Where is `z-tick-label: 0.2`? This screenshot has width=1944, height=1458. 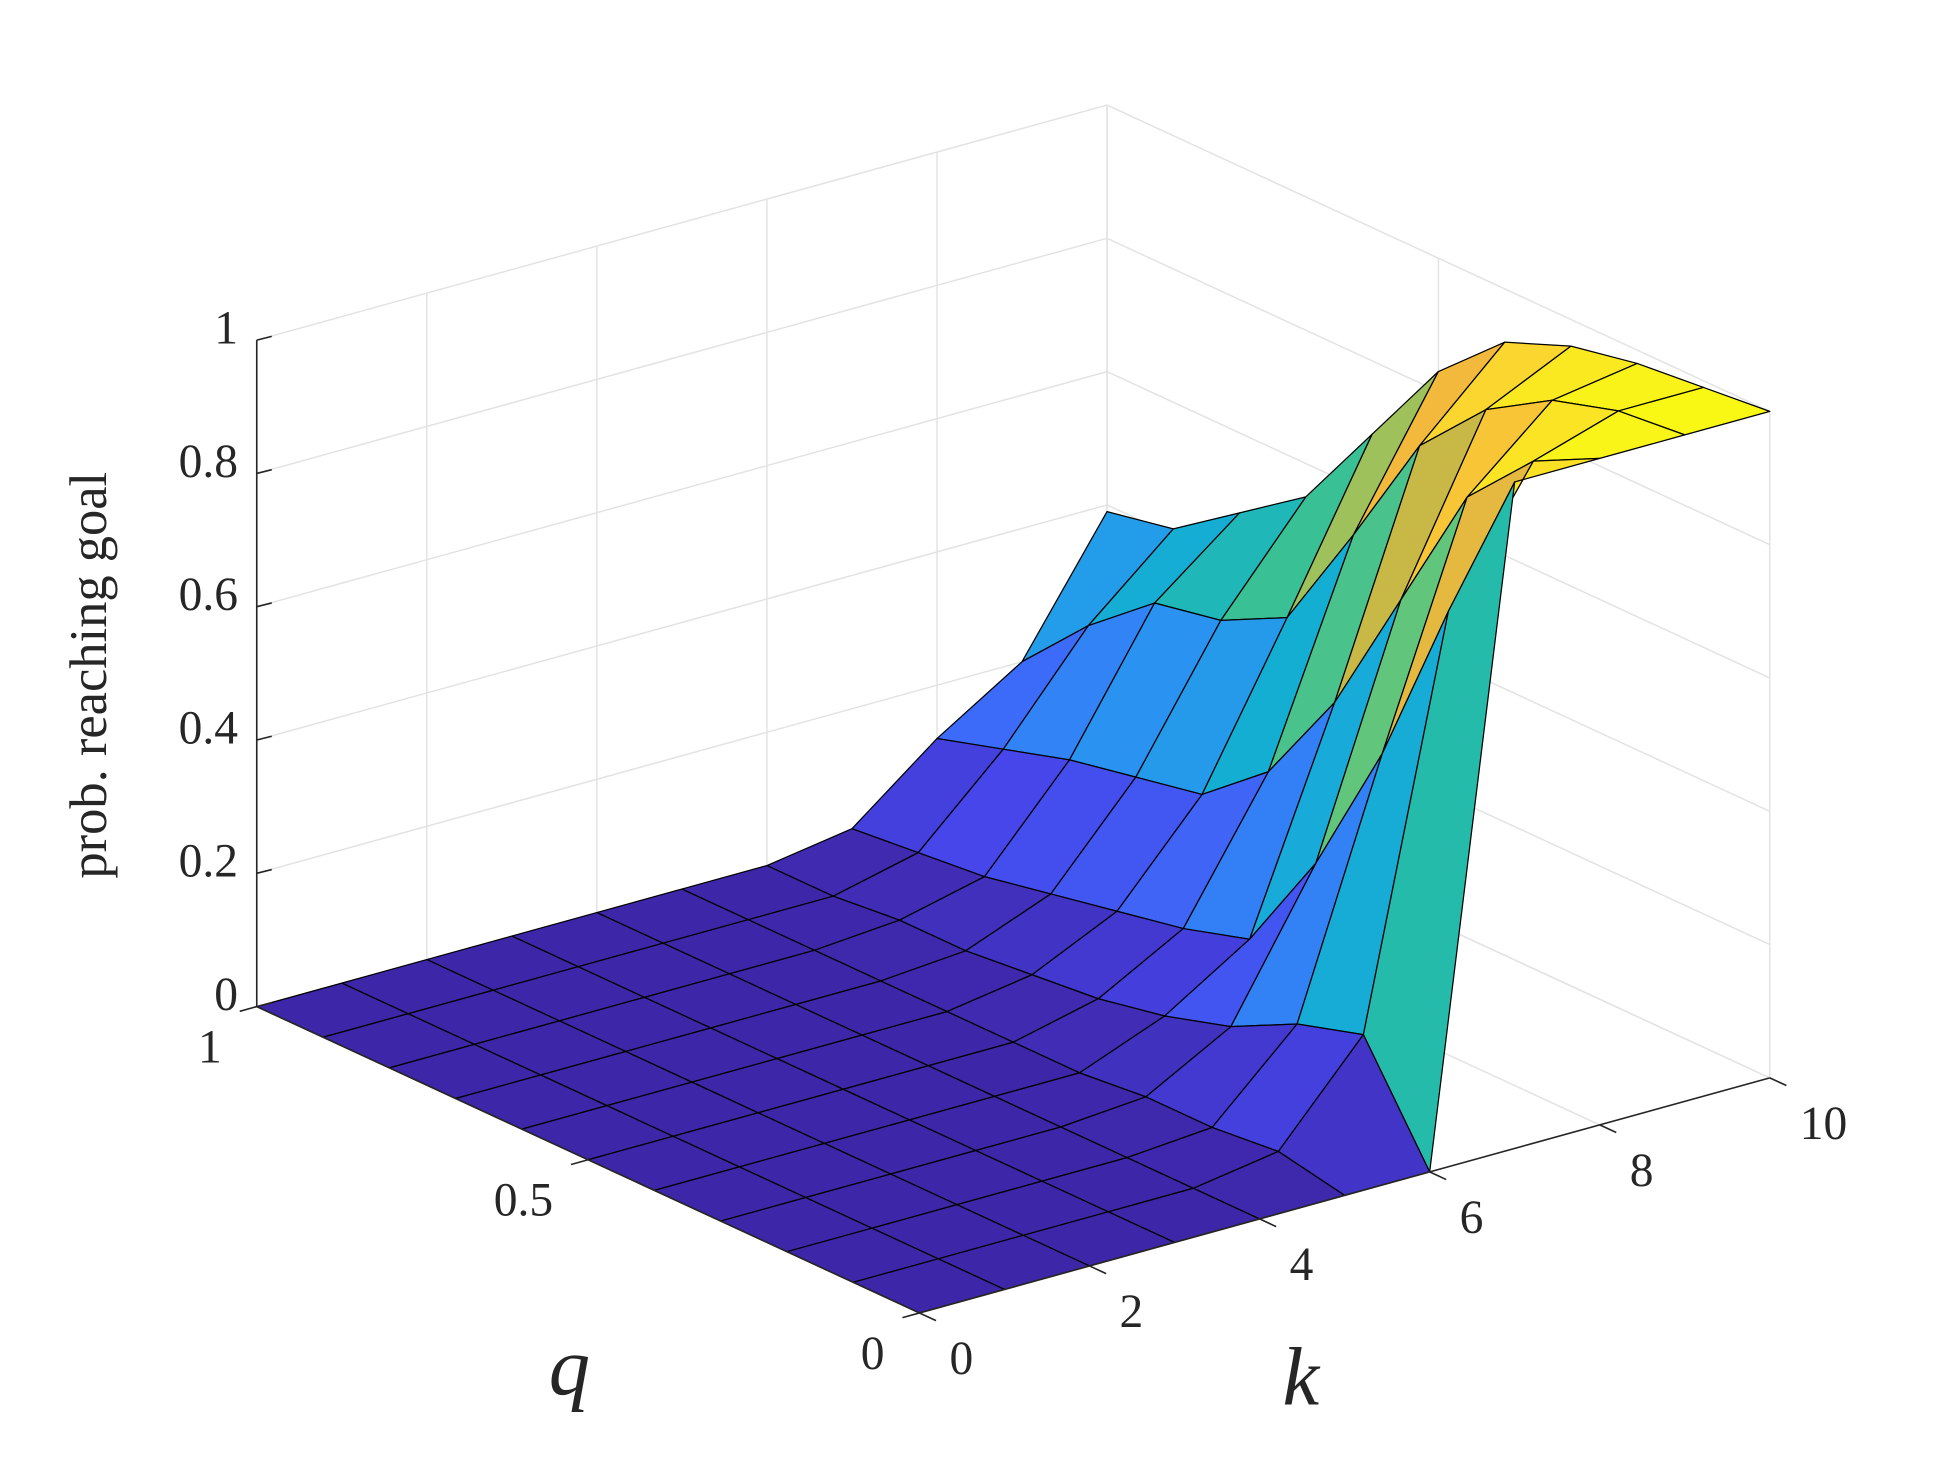
z-tick-label: 0.2 is located at coordinates (208, 862).